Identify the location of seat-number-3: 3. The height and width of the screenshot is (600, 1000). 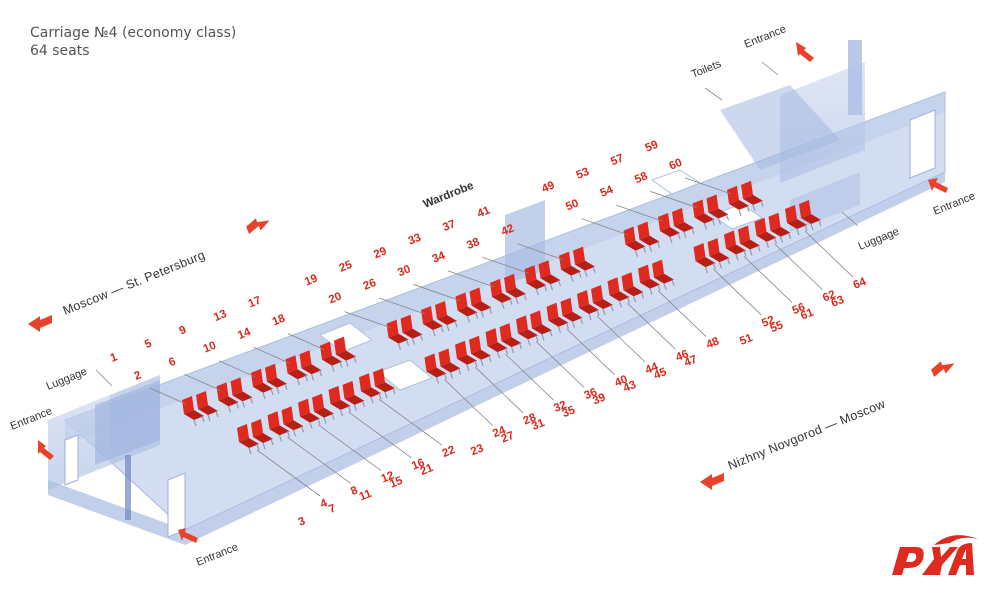
(302, 522).